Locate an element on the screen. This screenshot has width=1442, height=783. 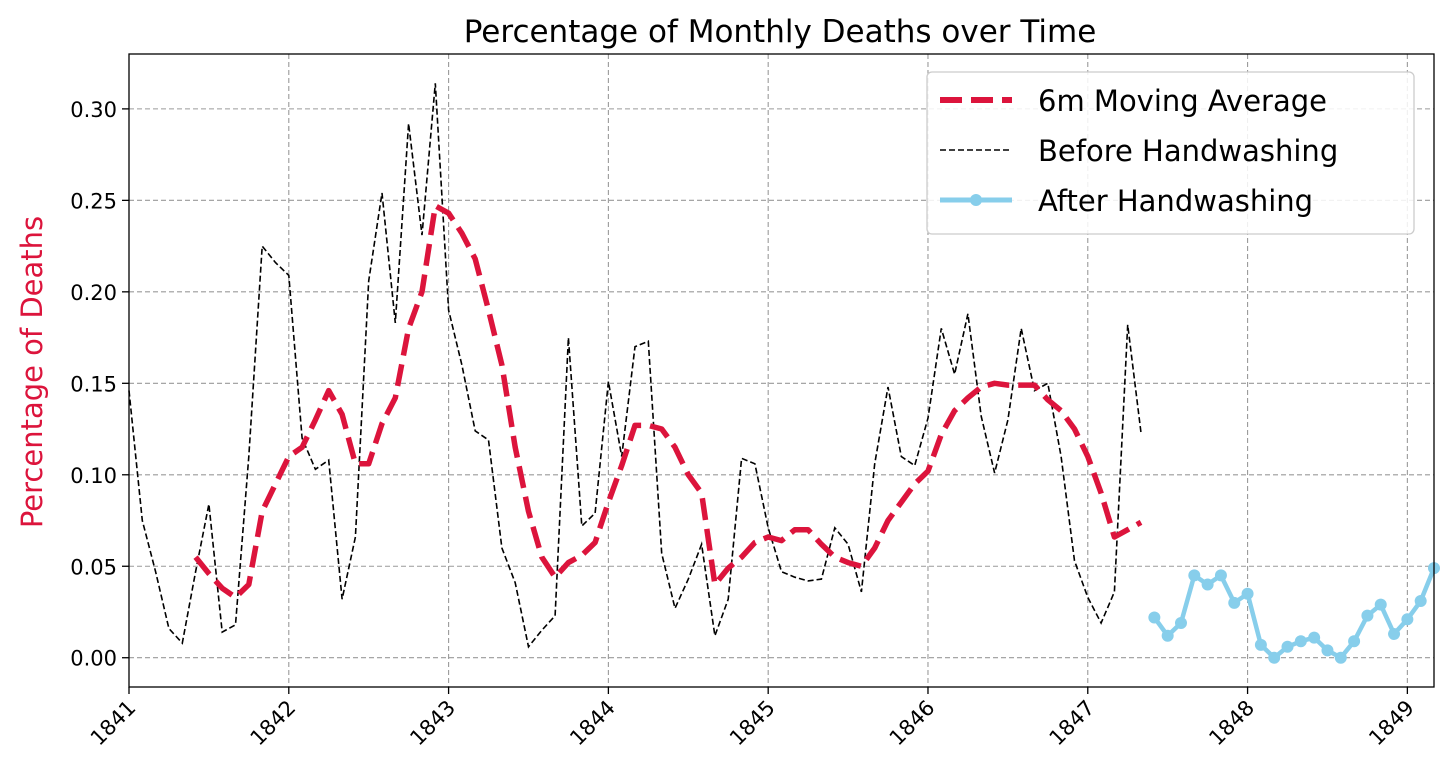
x-tick-label: 1849 is located at coordinates (1391, 723).